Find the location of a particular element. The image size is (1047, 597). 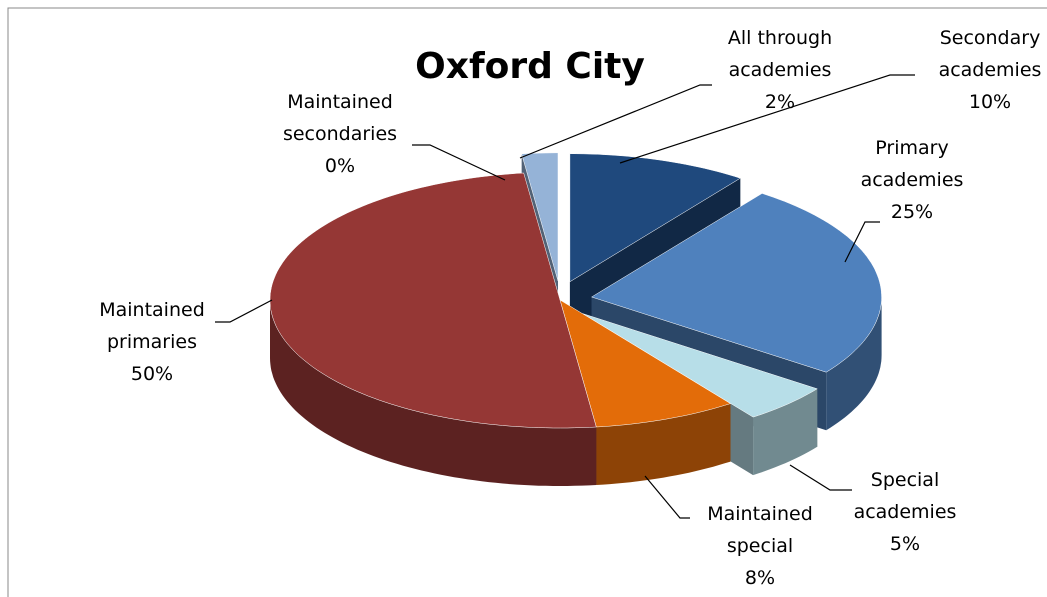

value-label: 50% is located at coordinates (152, 374).